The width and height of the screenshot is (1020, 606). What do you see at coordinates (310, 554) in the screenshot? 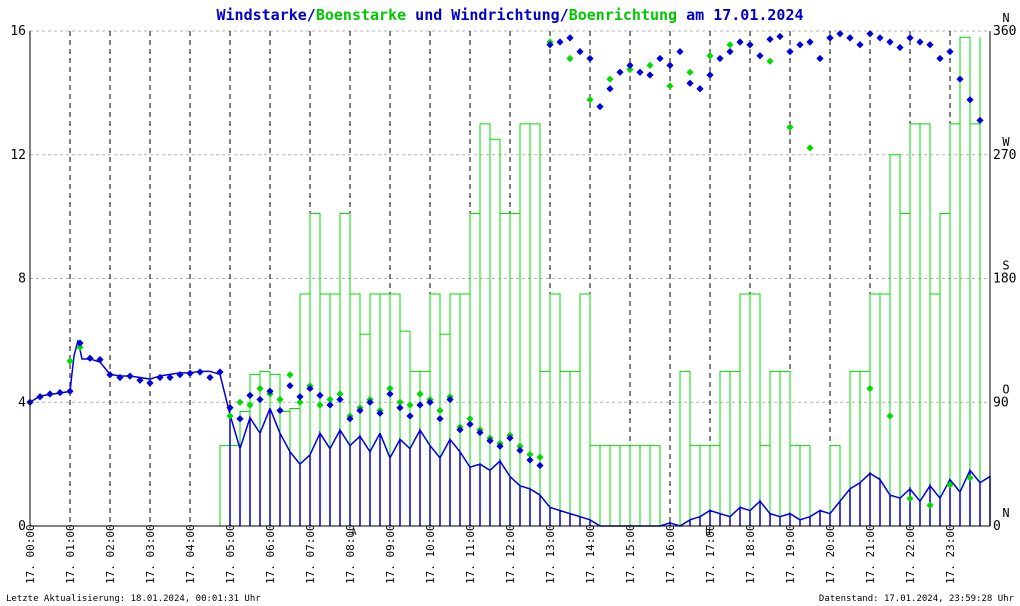
I see `x-tick-label: 17. 07:00` at bounding box center [310, 554].